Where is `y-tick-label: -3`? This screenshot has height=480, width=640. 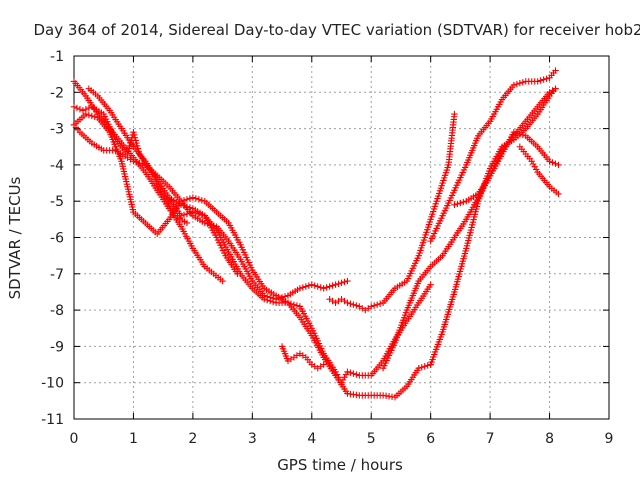 y-tick-label: -3 is located at coordinates (57, 130).